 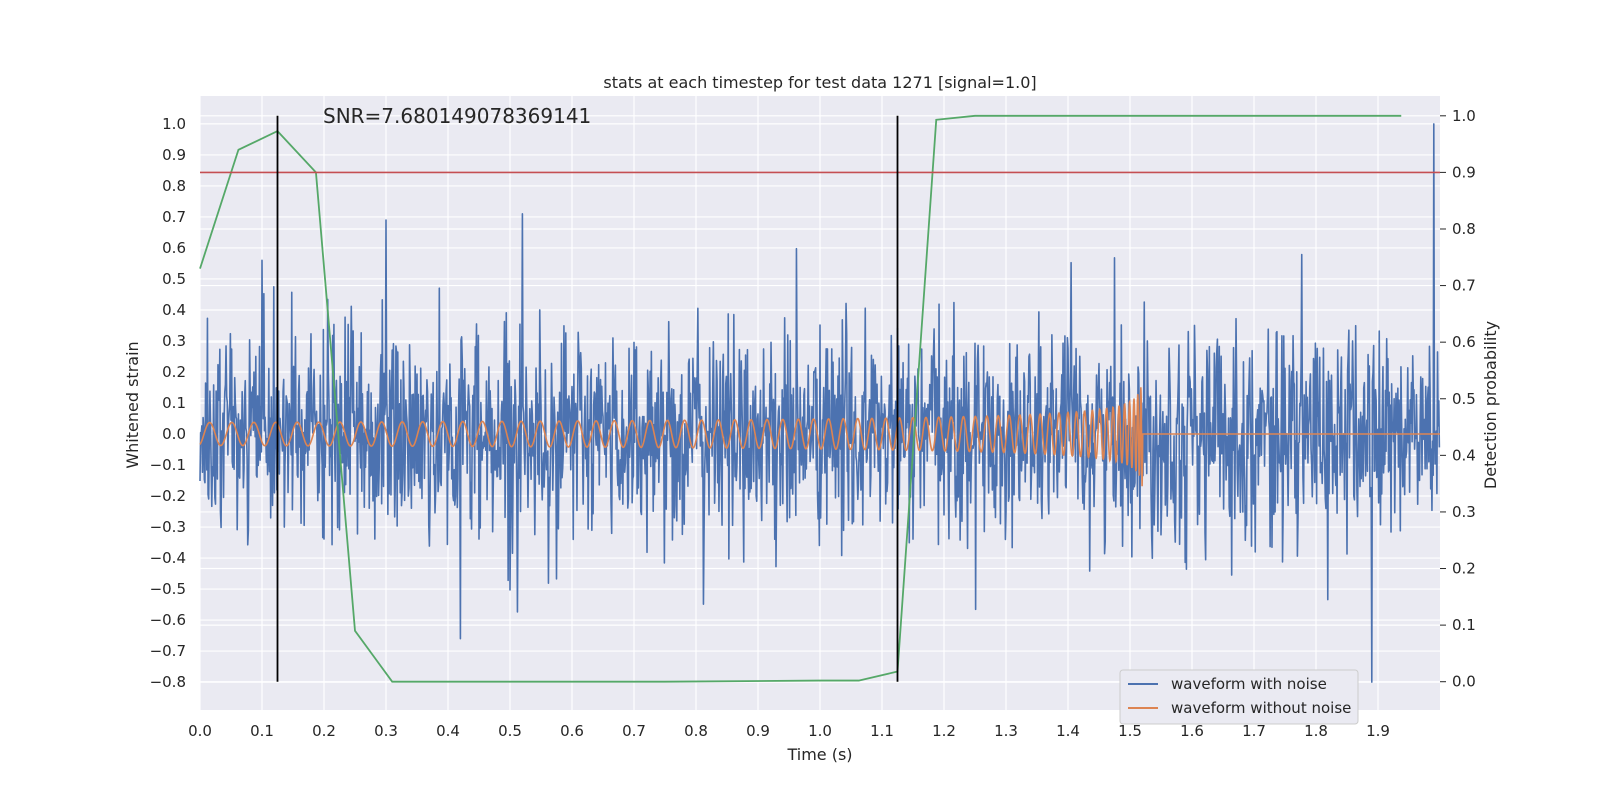 What do you see at coordinates (1464, 455) in the screenshot?
I see `right-y-tick-label: 0.4` at bounding box center [1464, 455].